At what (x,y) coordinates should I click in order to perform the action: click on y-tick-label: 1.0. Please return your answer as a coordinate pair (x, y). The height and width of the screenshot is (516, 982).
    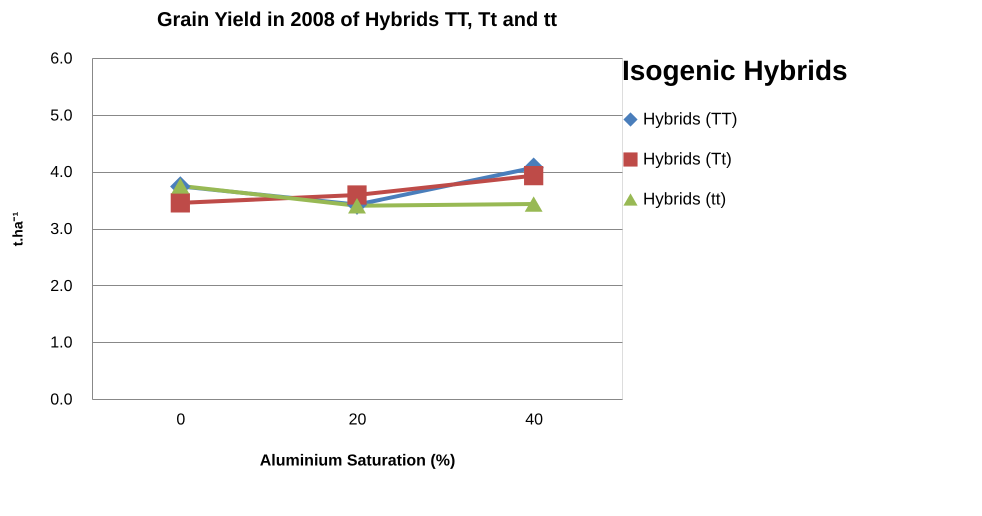
    Looking at the image, I should click on (61, 343).